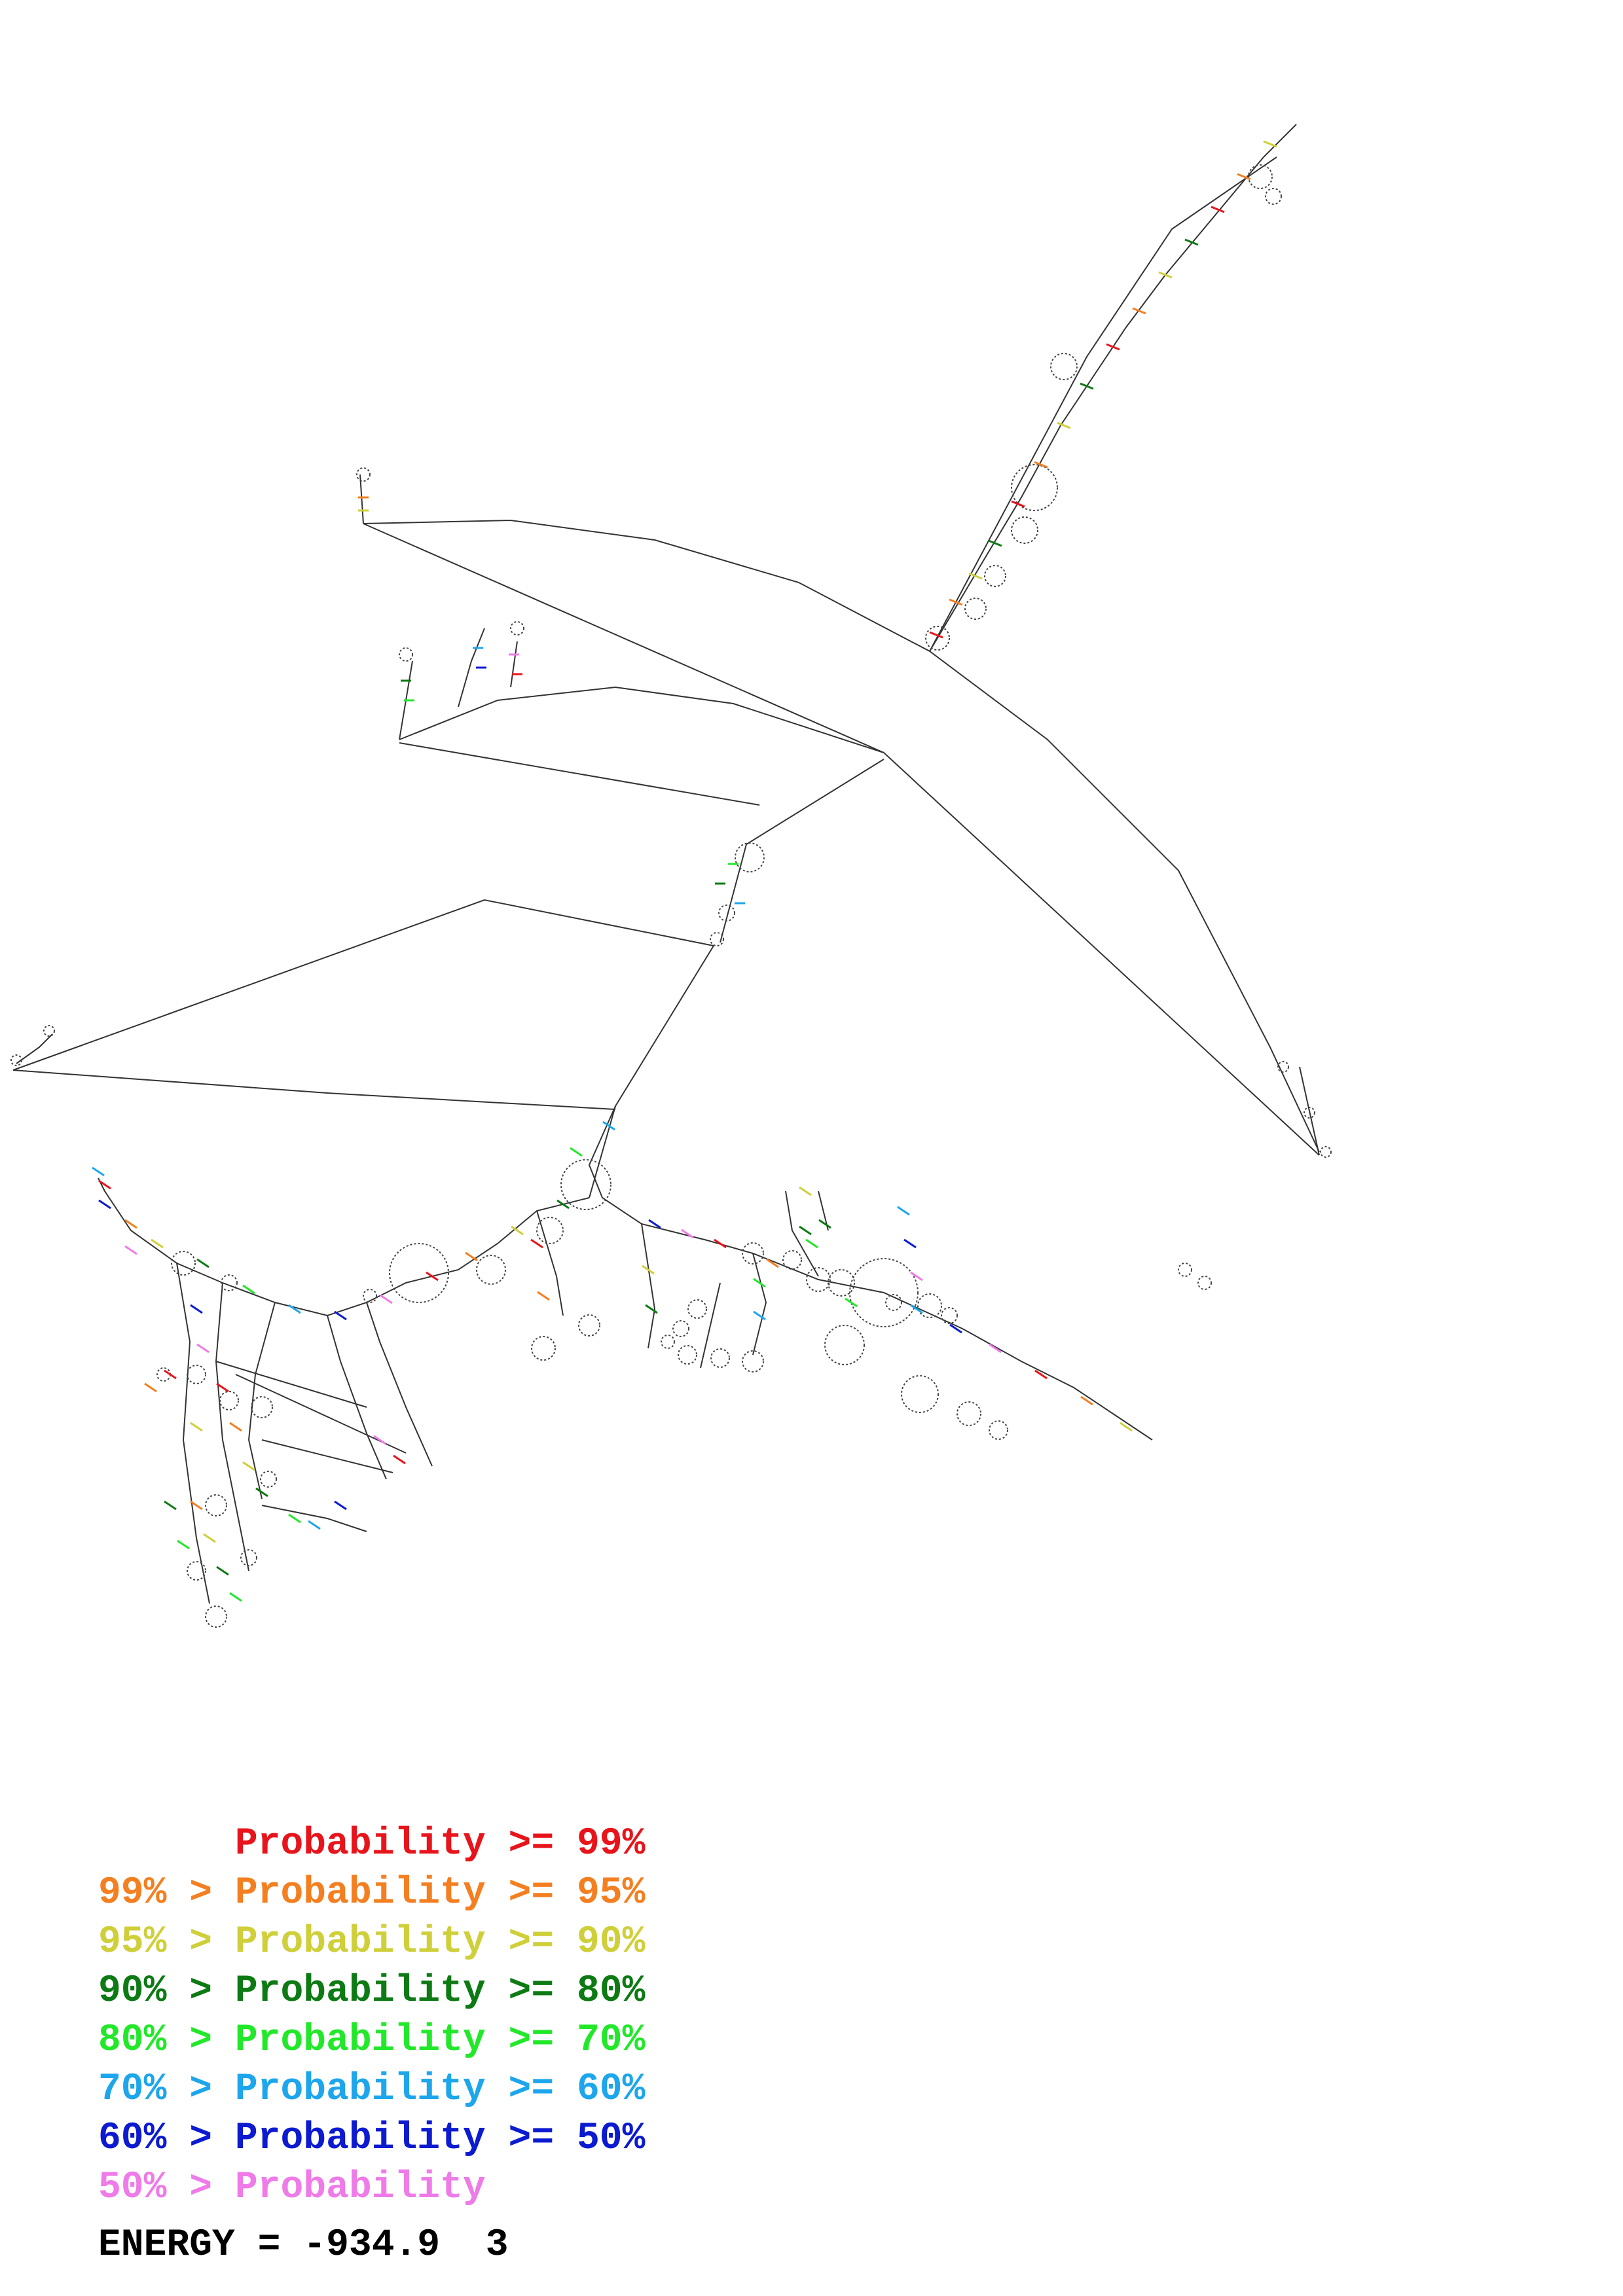 This screenshot has width=1623, height=2296. I want to click on legend-upper: 80%, so click(144, 2040).